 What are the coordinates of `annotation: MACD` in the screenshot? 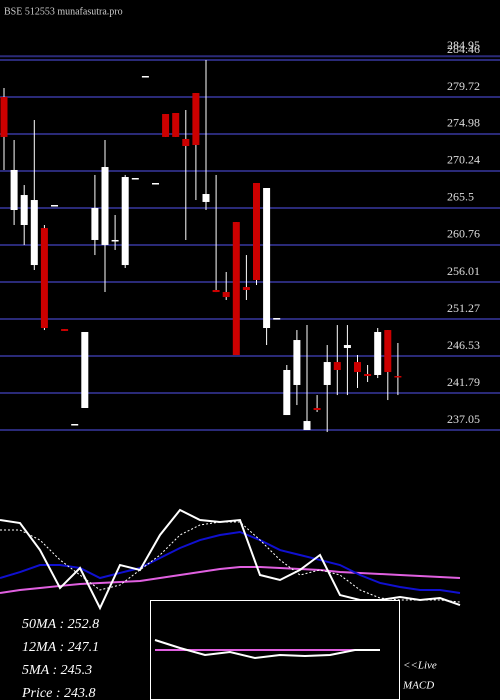 It's located at (418, 686).